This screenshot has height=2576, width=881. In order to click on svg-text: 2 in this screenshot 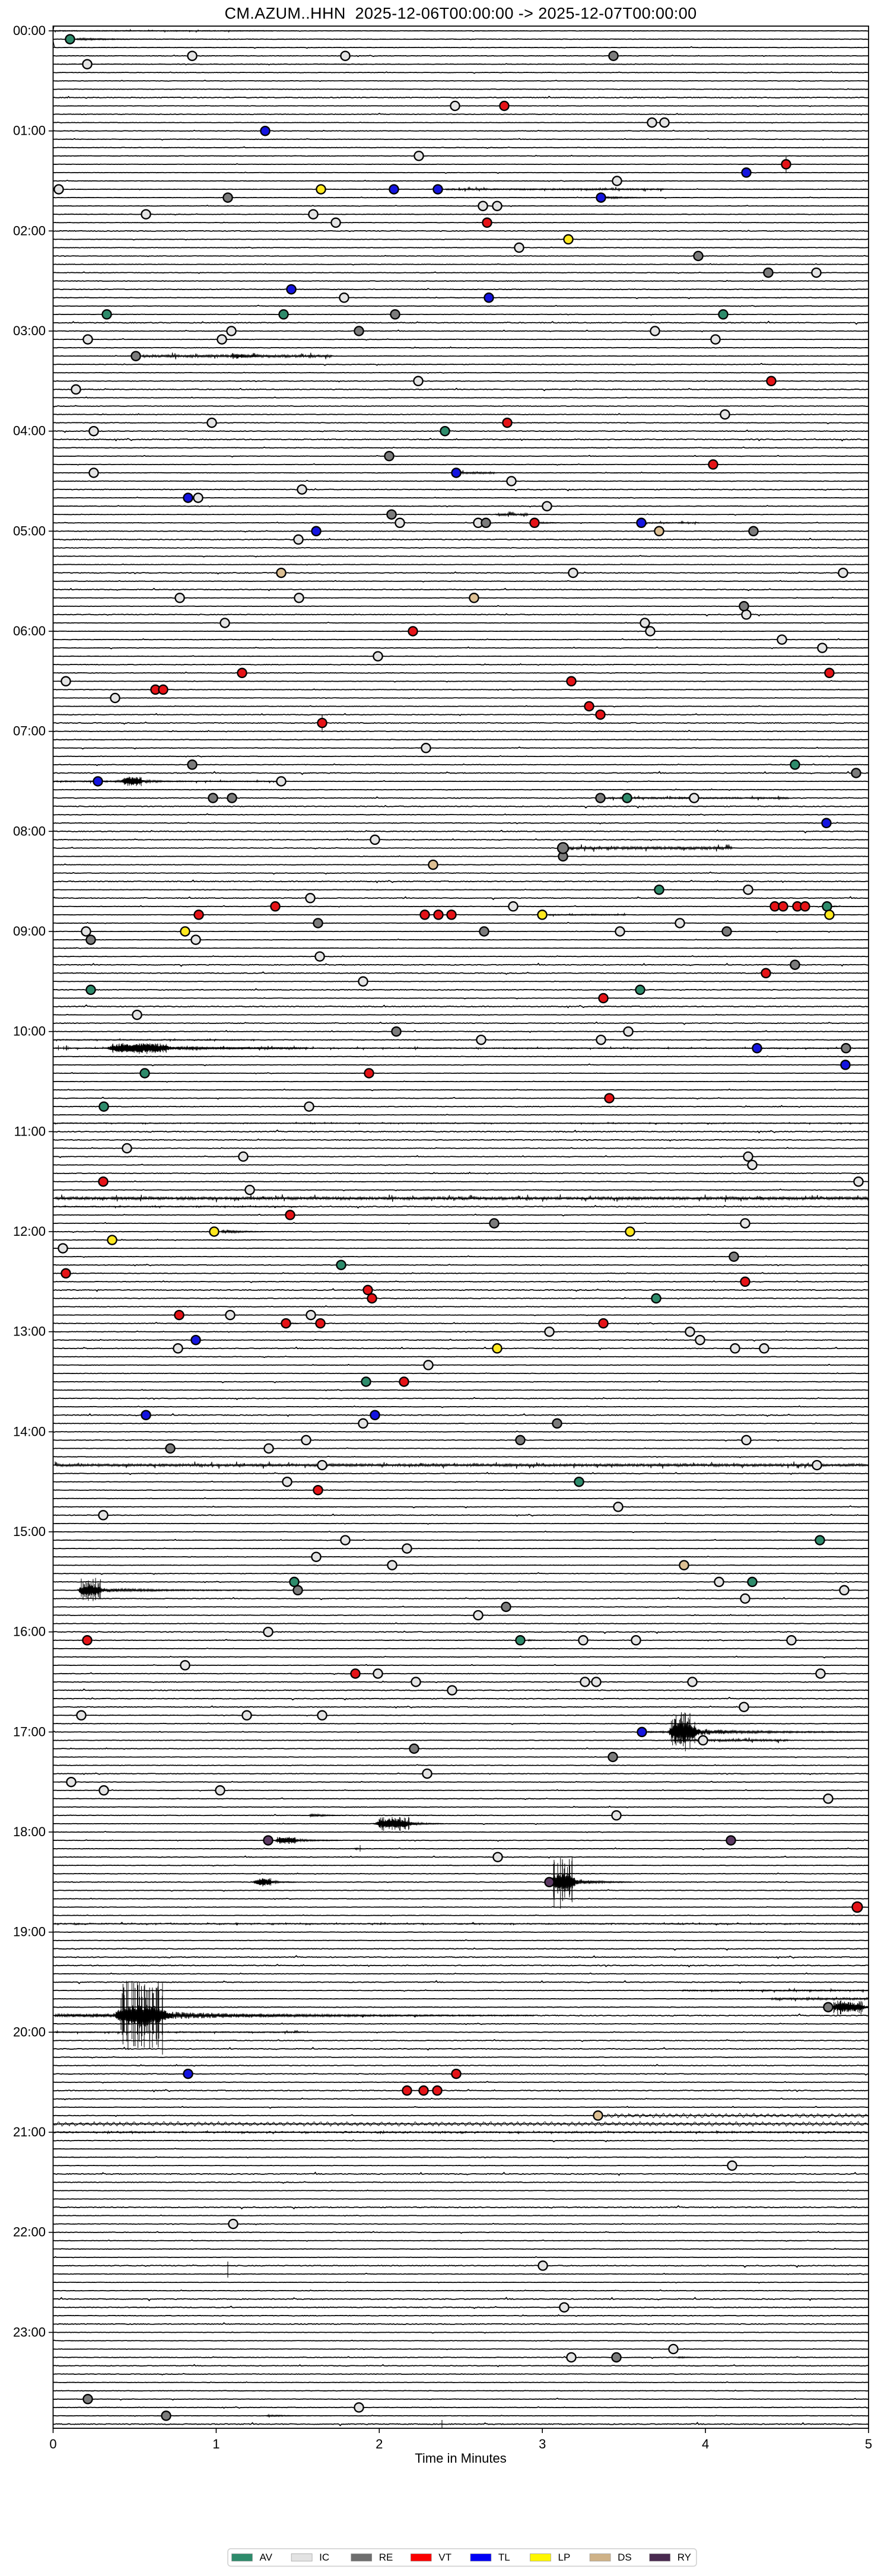, I will do `click(379, 2444)`.